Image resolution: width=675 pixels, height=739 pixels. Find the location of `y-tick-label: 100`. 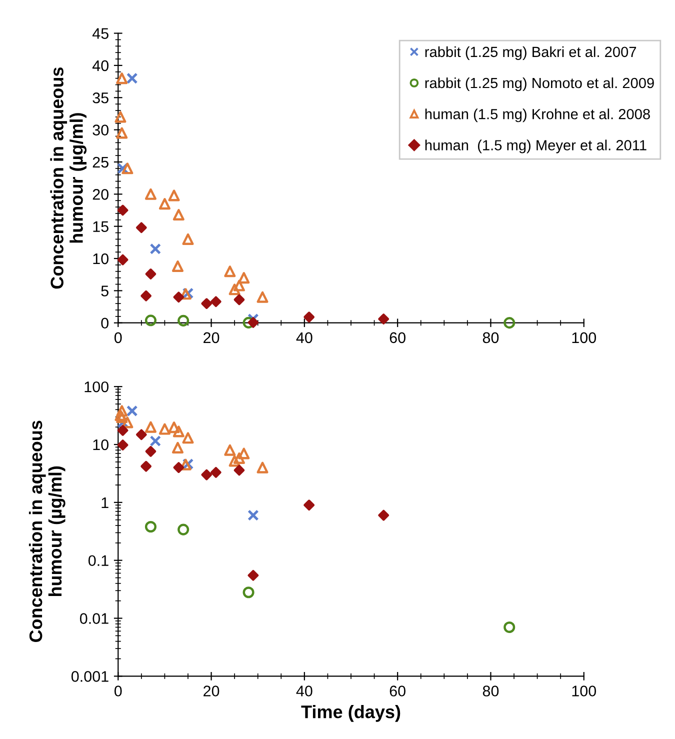

y-tick-label: 100 is located at coordinates (96, 386).